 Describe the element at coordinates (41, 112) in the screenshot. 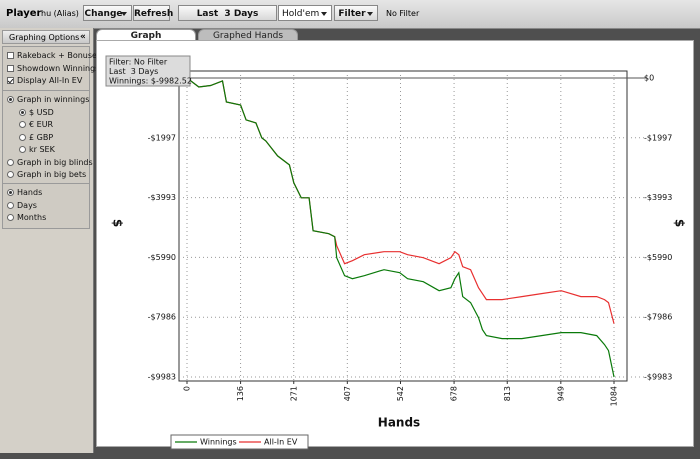

I see `option-label: $ USD` at that location.